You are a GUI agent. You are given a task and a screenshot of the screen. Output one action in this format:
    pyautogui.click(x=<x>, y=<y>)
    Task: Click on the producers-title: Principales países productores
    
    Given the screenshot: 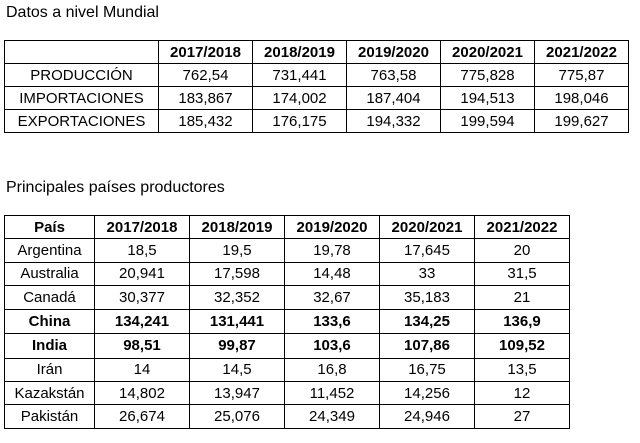 What is the action you would take?
    pyautogui.click(x=115, y=187)
    